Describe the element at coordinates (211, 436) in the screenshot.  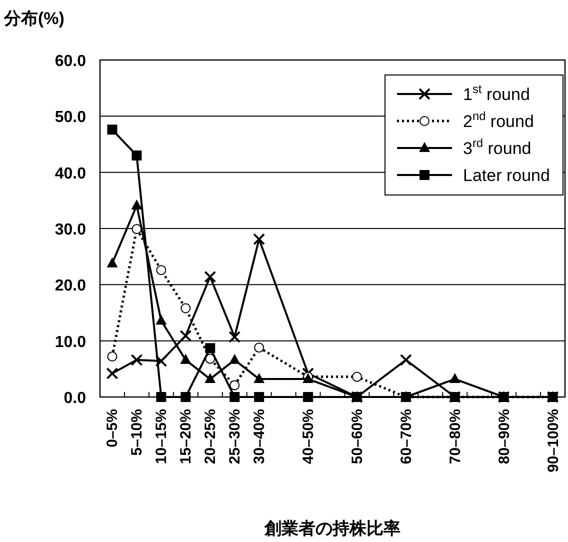
I see `x-tick-label: 20–25%` at that location.